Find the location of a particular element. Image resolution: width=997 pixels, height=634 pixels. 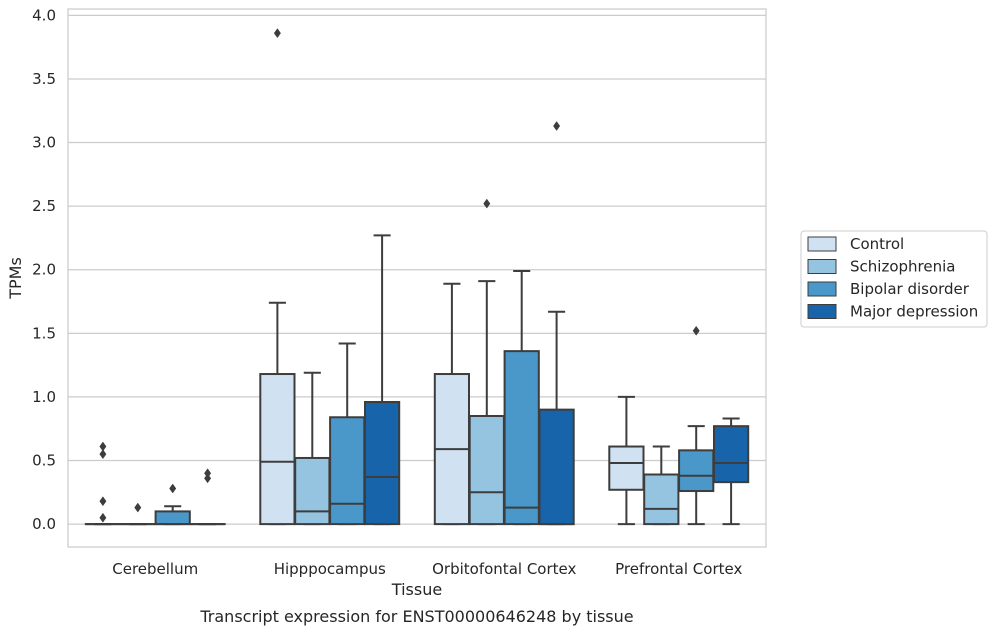

x-tick-label: Orbitofontal Cortex is located at coordinates (504, 569).